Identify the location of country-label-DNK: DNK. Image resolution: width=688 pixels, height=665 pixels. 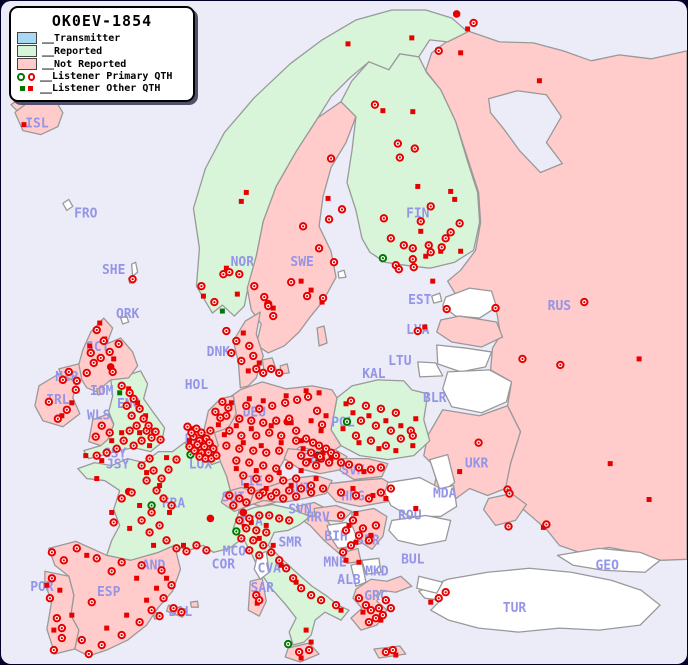
(219, 352).